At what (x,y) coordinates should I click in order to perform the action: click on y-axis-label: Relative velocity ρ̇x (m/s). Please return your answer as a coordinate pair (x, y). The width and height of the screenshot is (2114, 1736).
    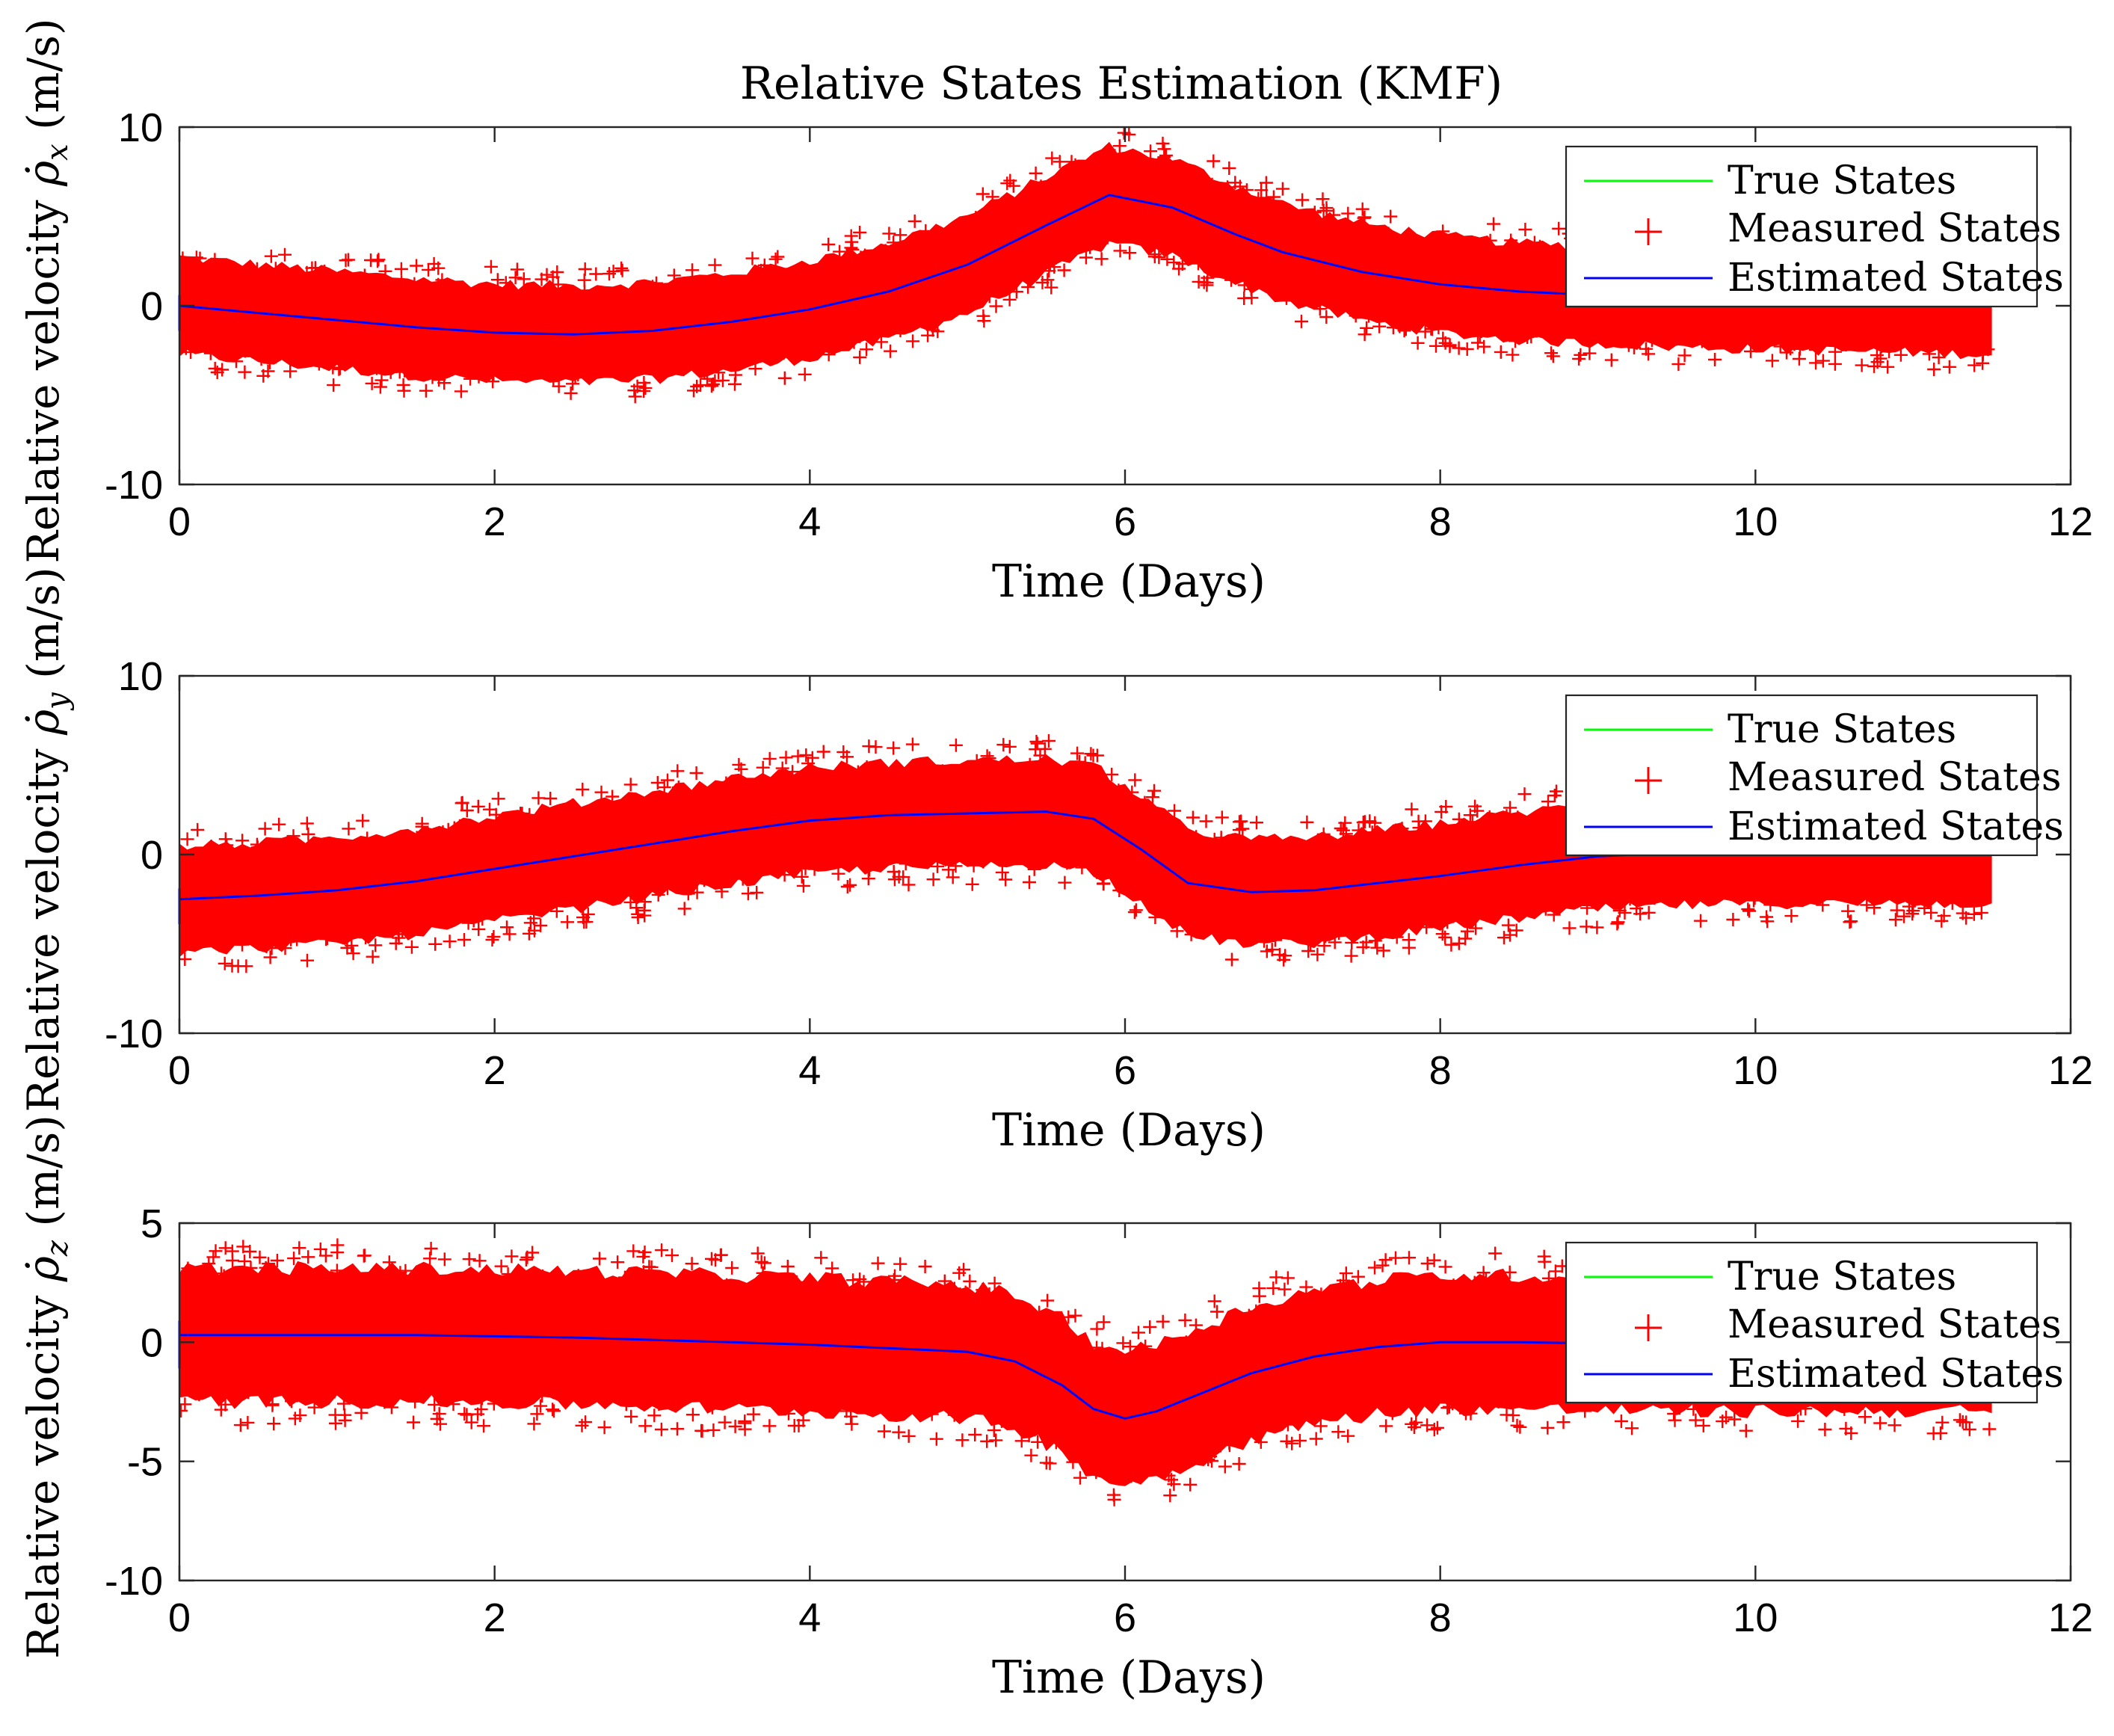
    Looking at the image, I should click on (46, 290).